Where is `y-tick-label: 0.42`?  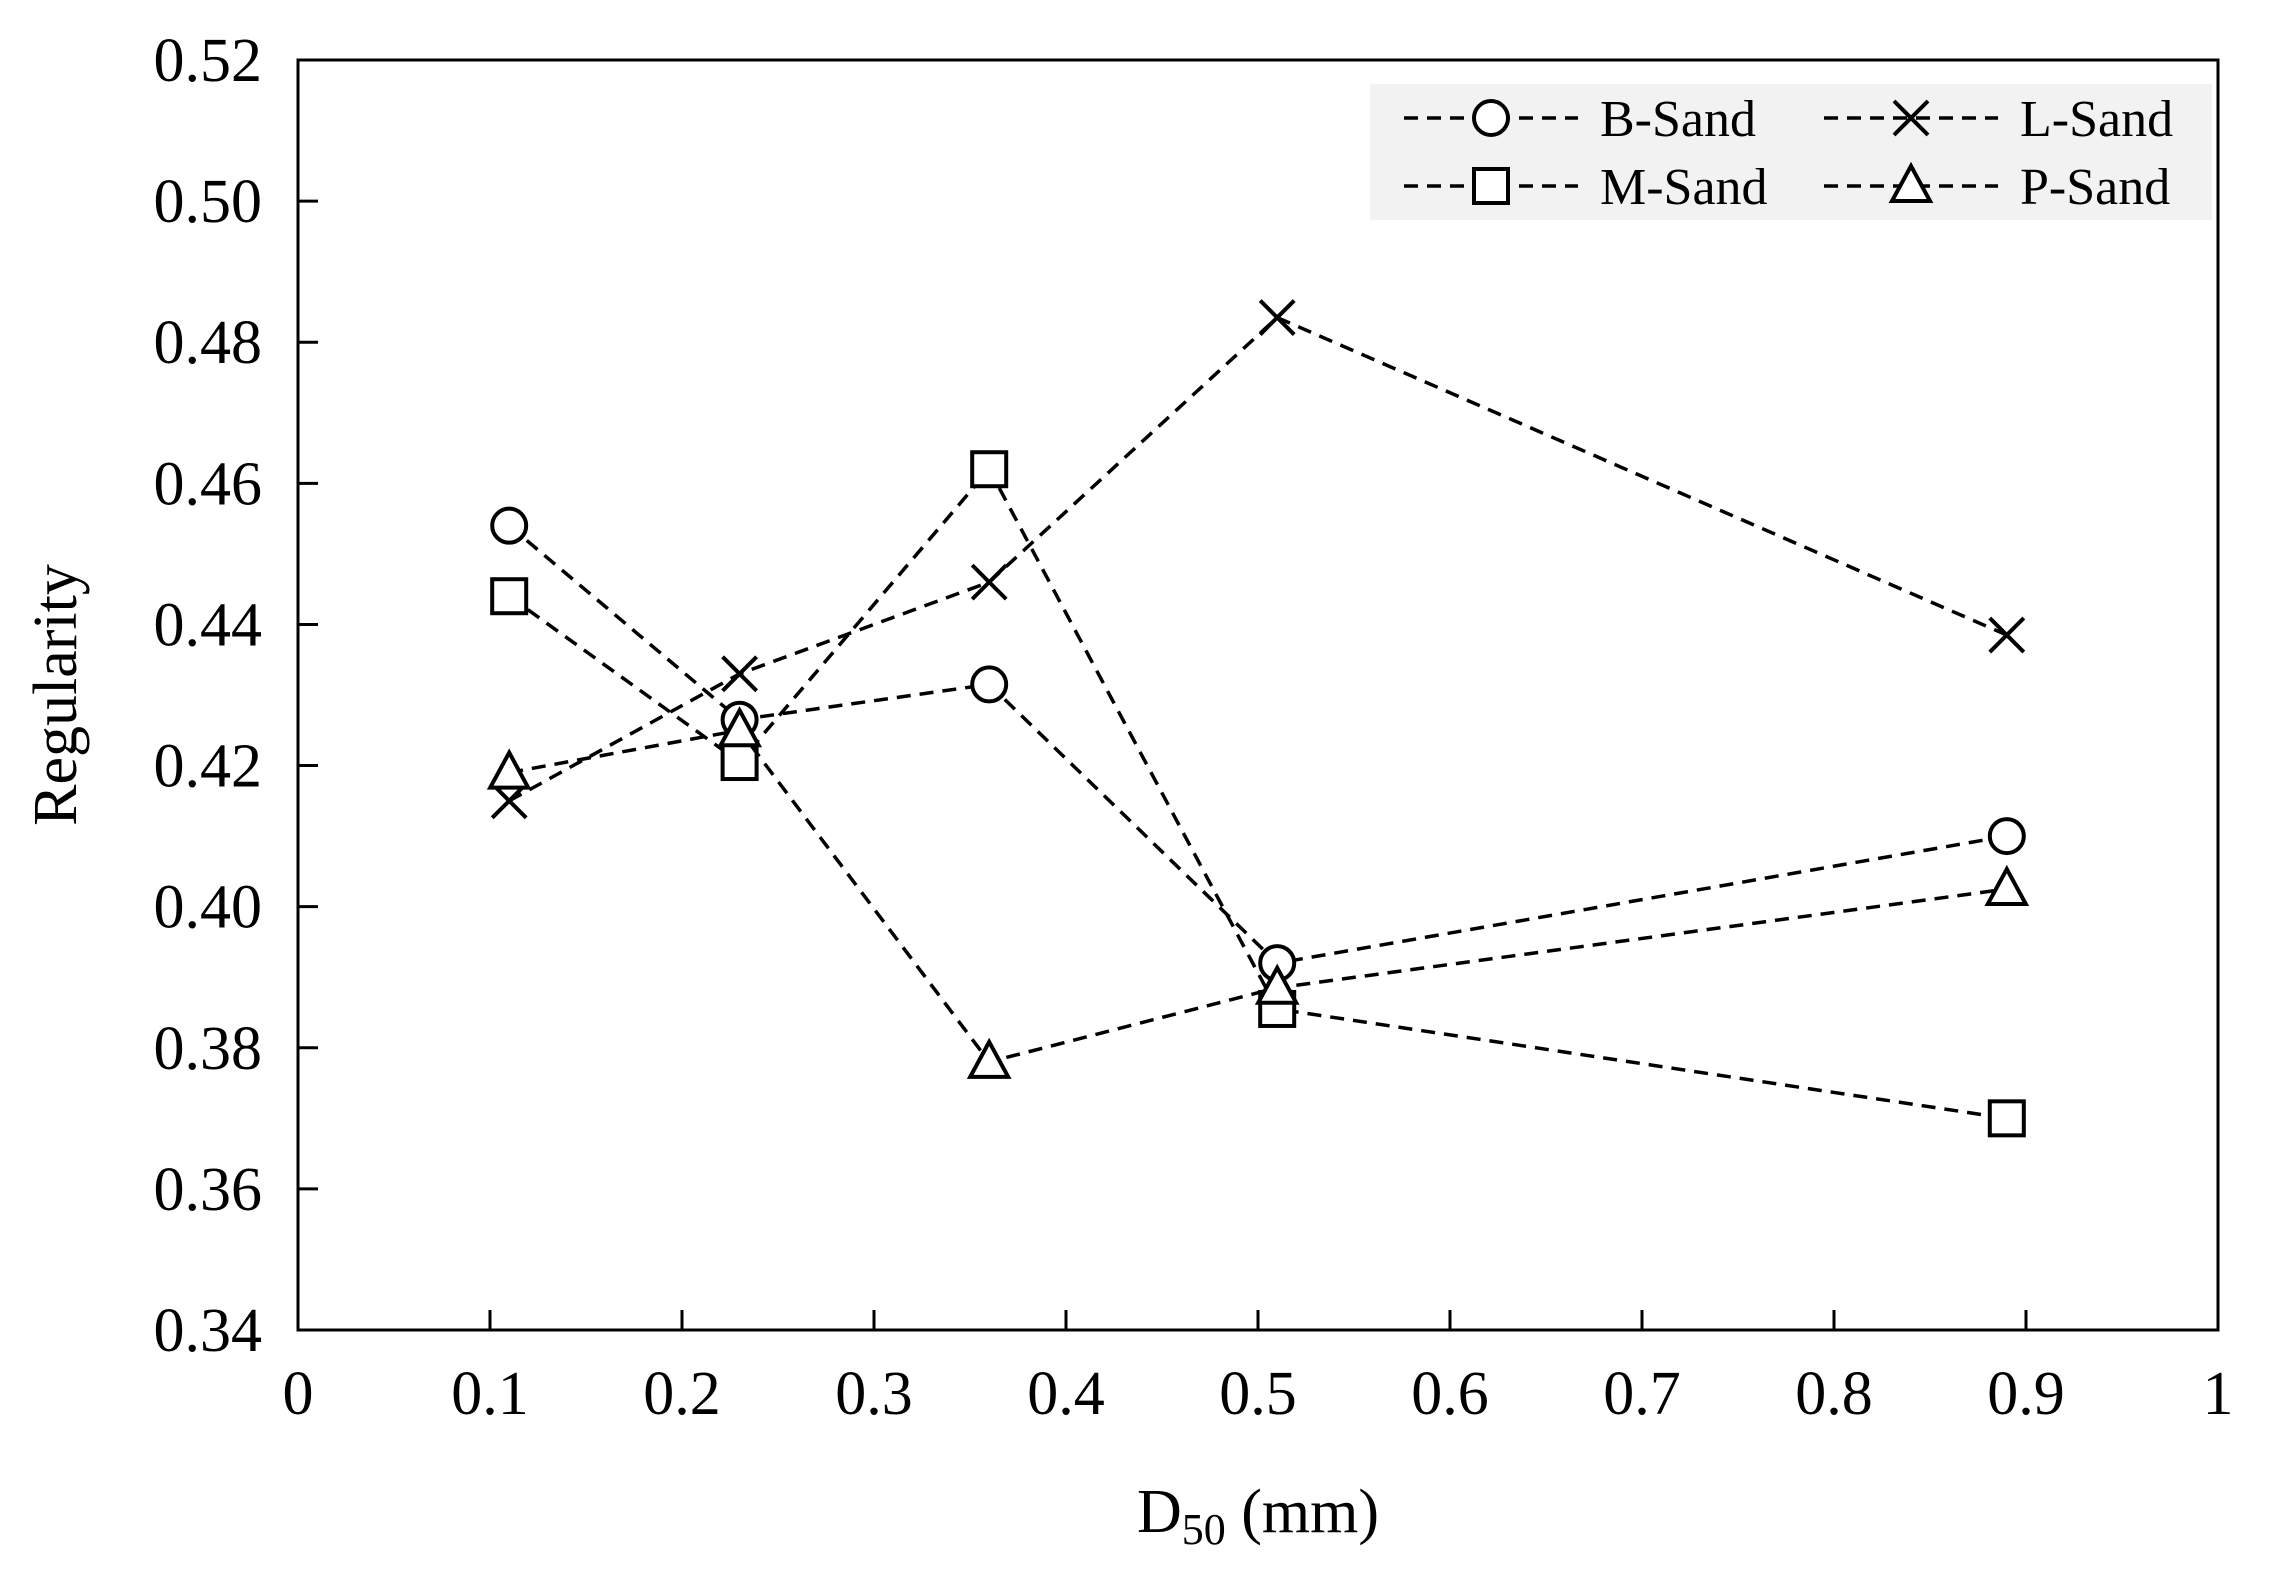
y-tick-label: 0.42 is located at coordinates (208, 767).